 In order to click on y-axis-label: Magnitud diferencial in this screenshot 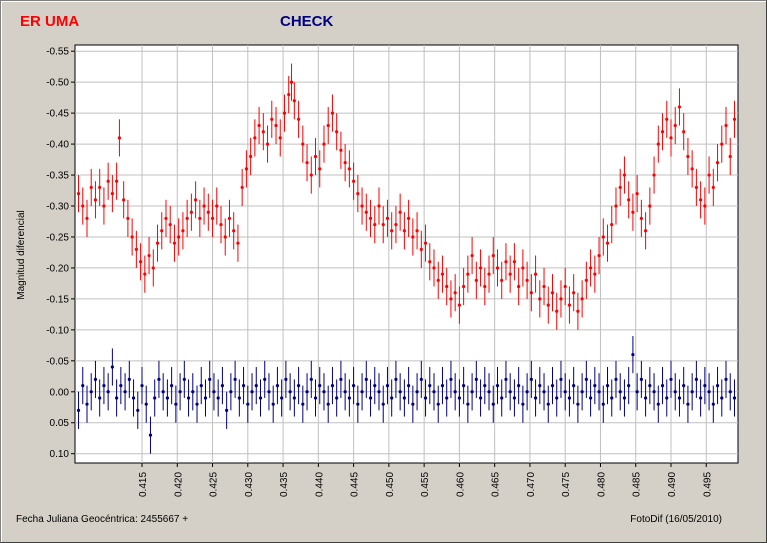, I will do `click(21, 255)`.